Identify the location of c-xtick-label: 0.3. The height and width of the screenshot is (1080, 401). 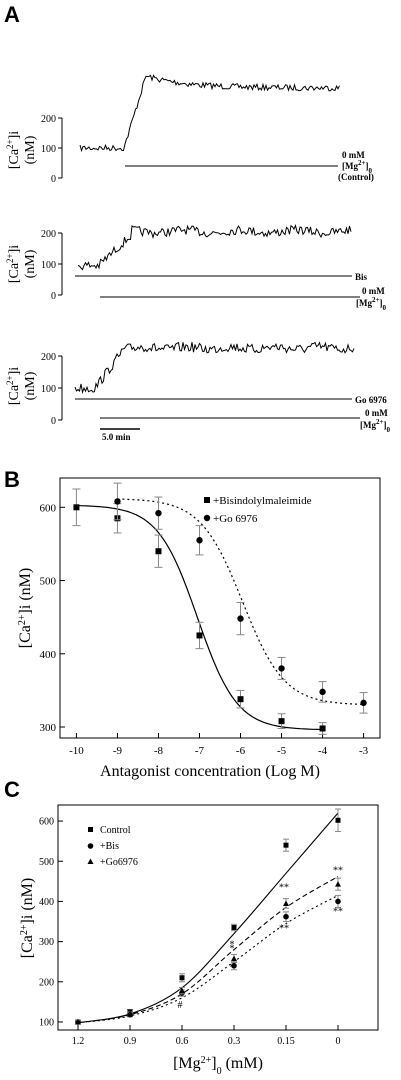
(234, 1041).